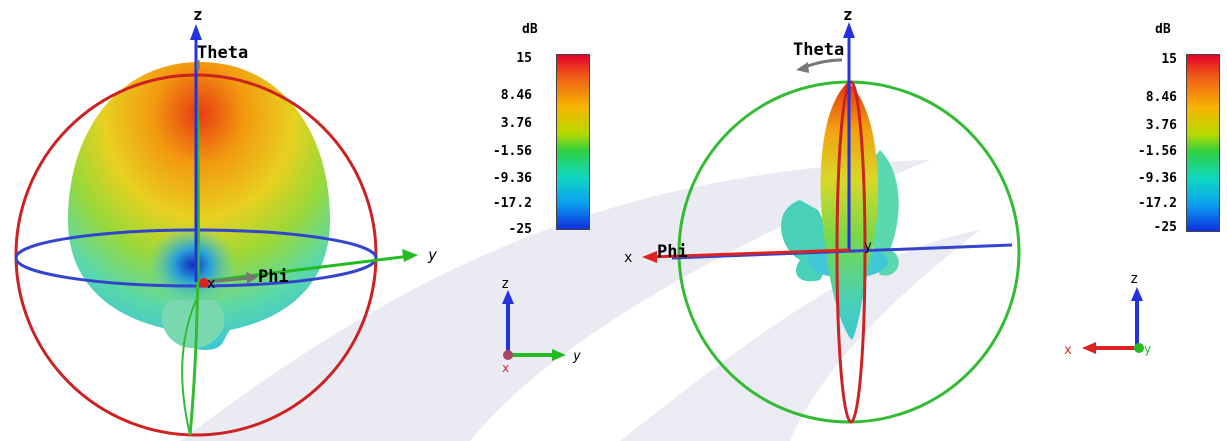 This screenshot has width=1227, height=441. Describe the element at coordinates (516, 123) in the screenshot. I see `left-scale-tick: 3.76` at that location.